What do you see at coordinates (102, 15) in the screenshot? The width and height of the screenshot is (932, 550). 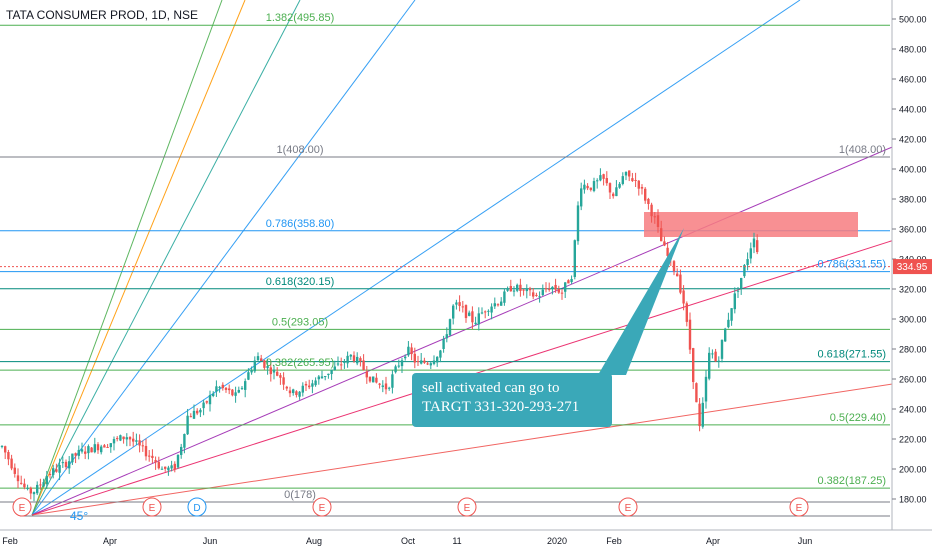 I see `symbol-title: TATA CONSUMER PROD, 1D, NSE` at bounding box center [102, 15].